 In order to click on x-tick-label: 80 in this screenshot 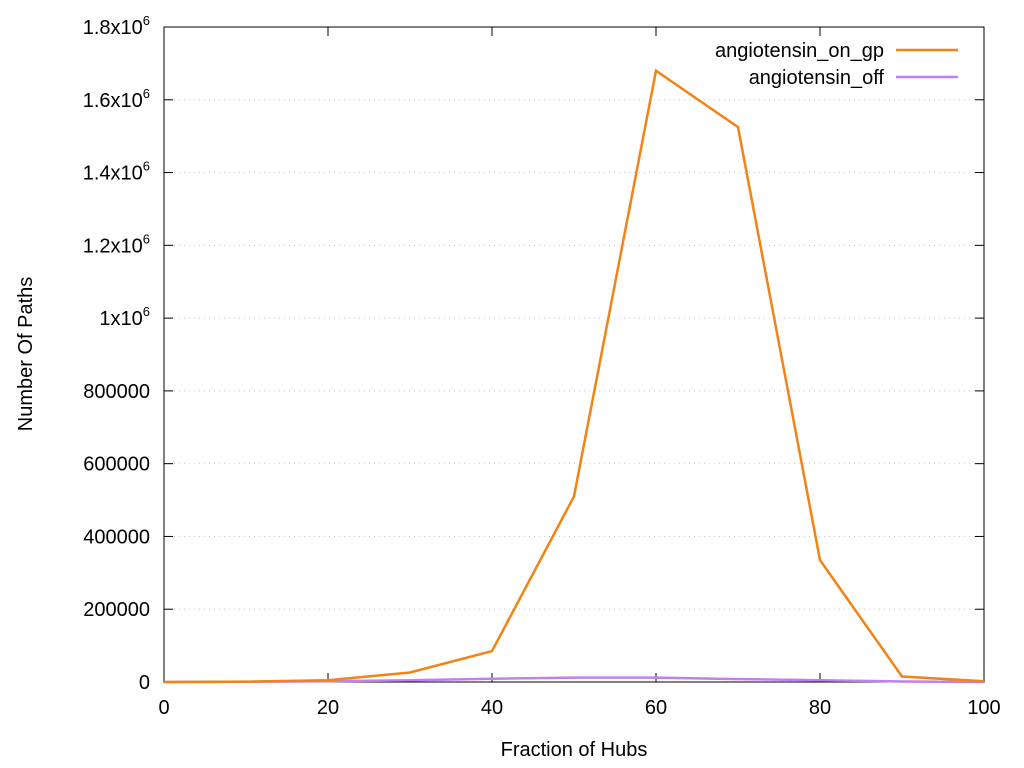, I will do `click(820, 708)`.